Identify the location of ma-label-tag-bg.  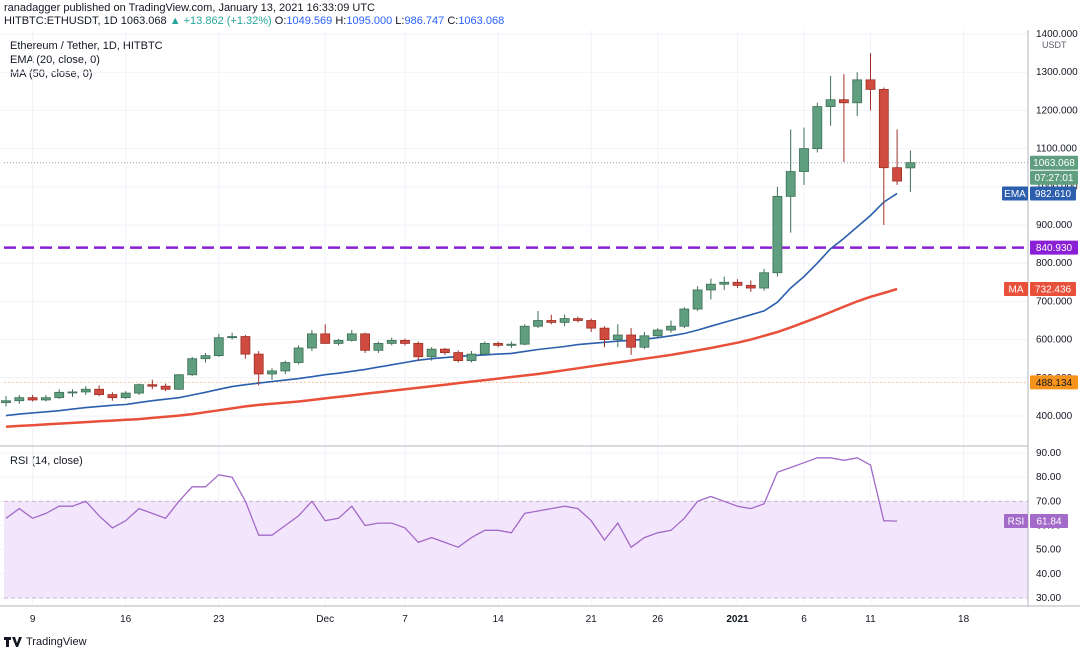
(1016, 289).